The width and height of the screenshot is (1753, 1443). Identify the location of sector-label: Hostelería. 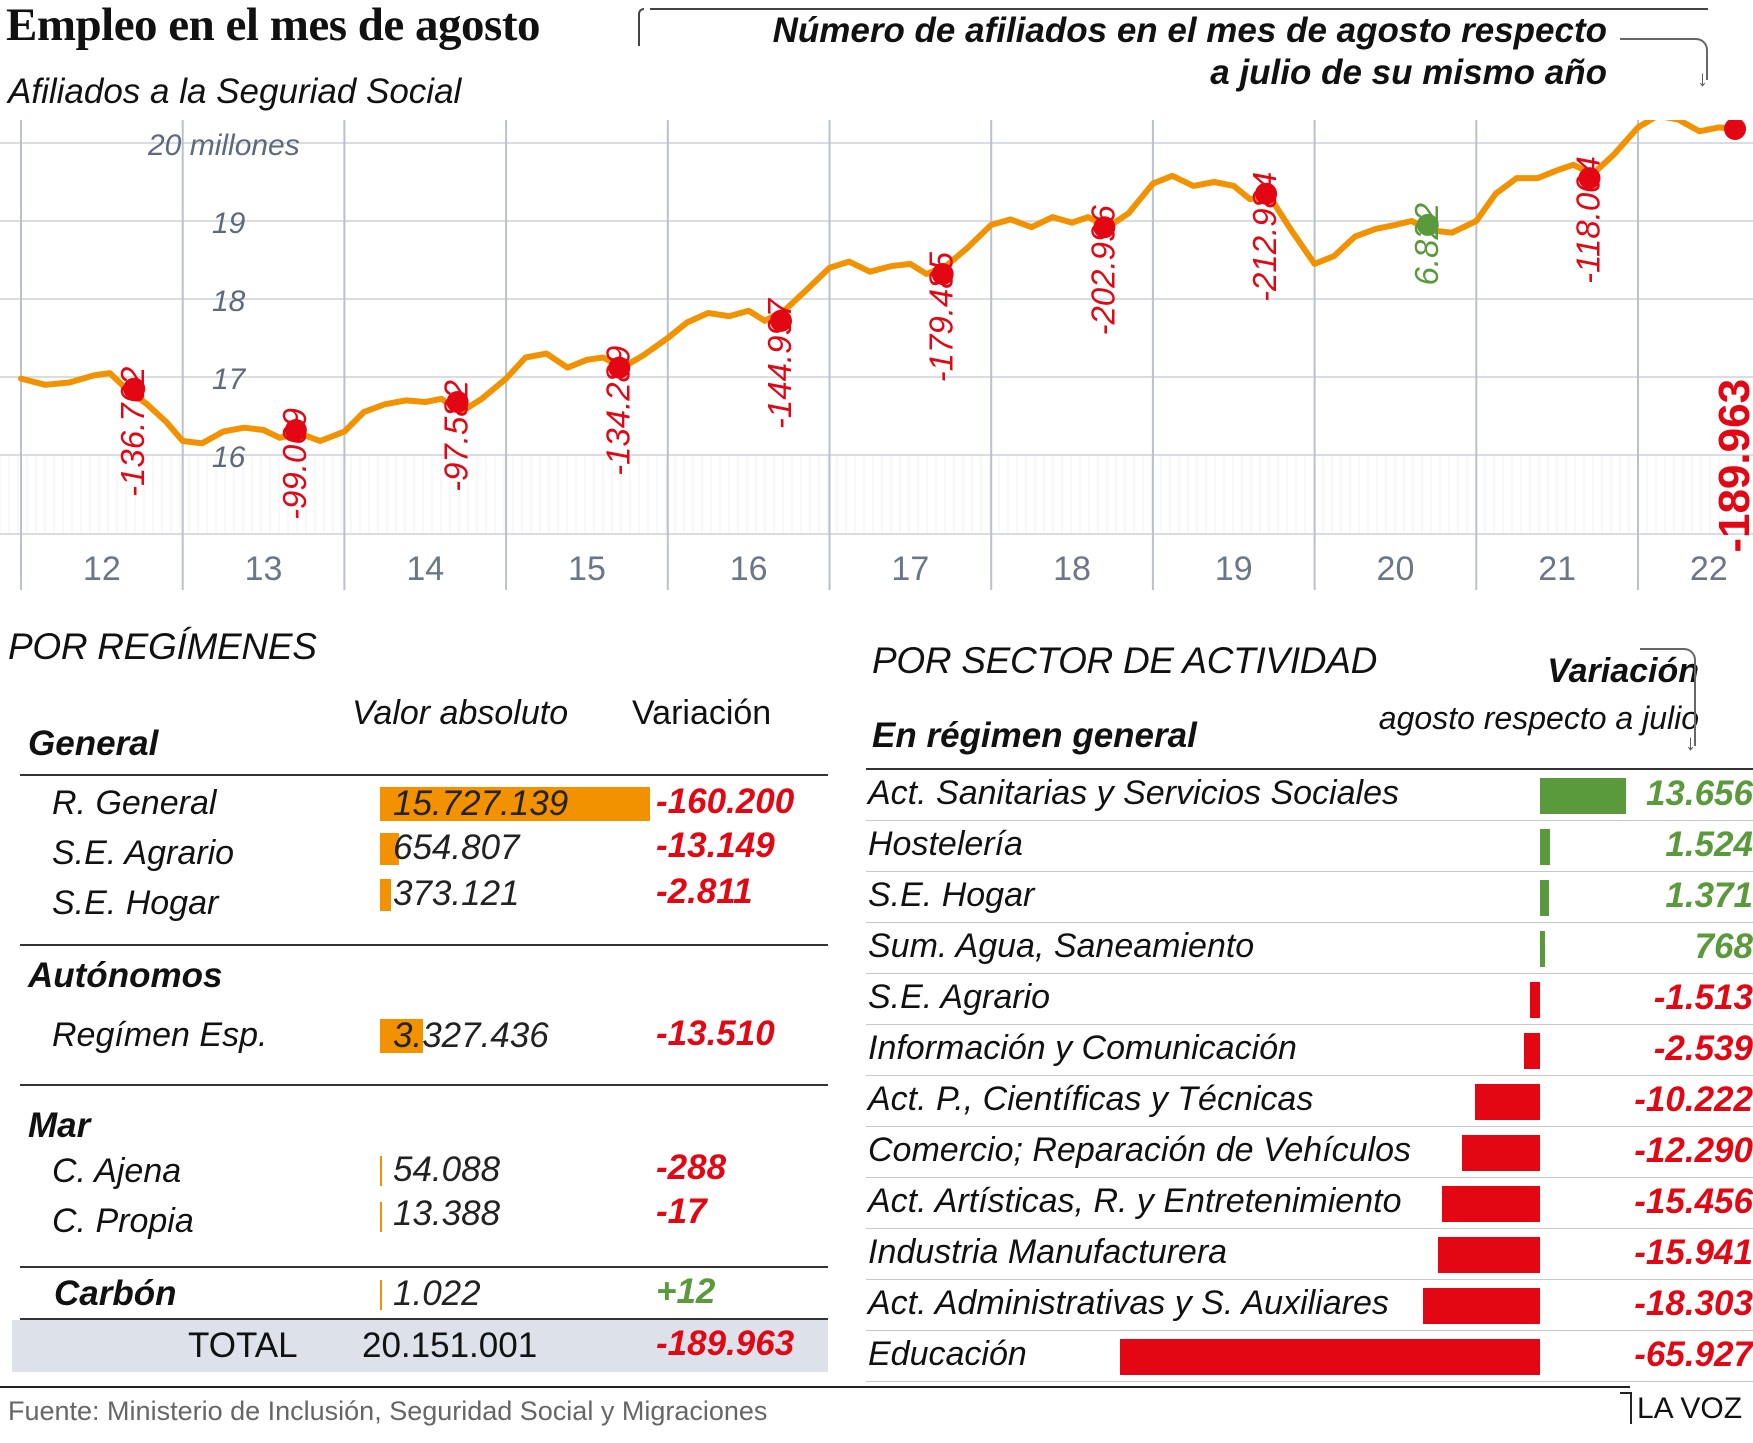
(945, 844).